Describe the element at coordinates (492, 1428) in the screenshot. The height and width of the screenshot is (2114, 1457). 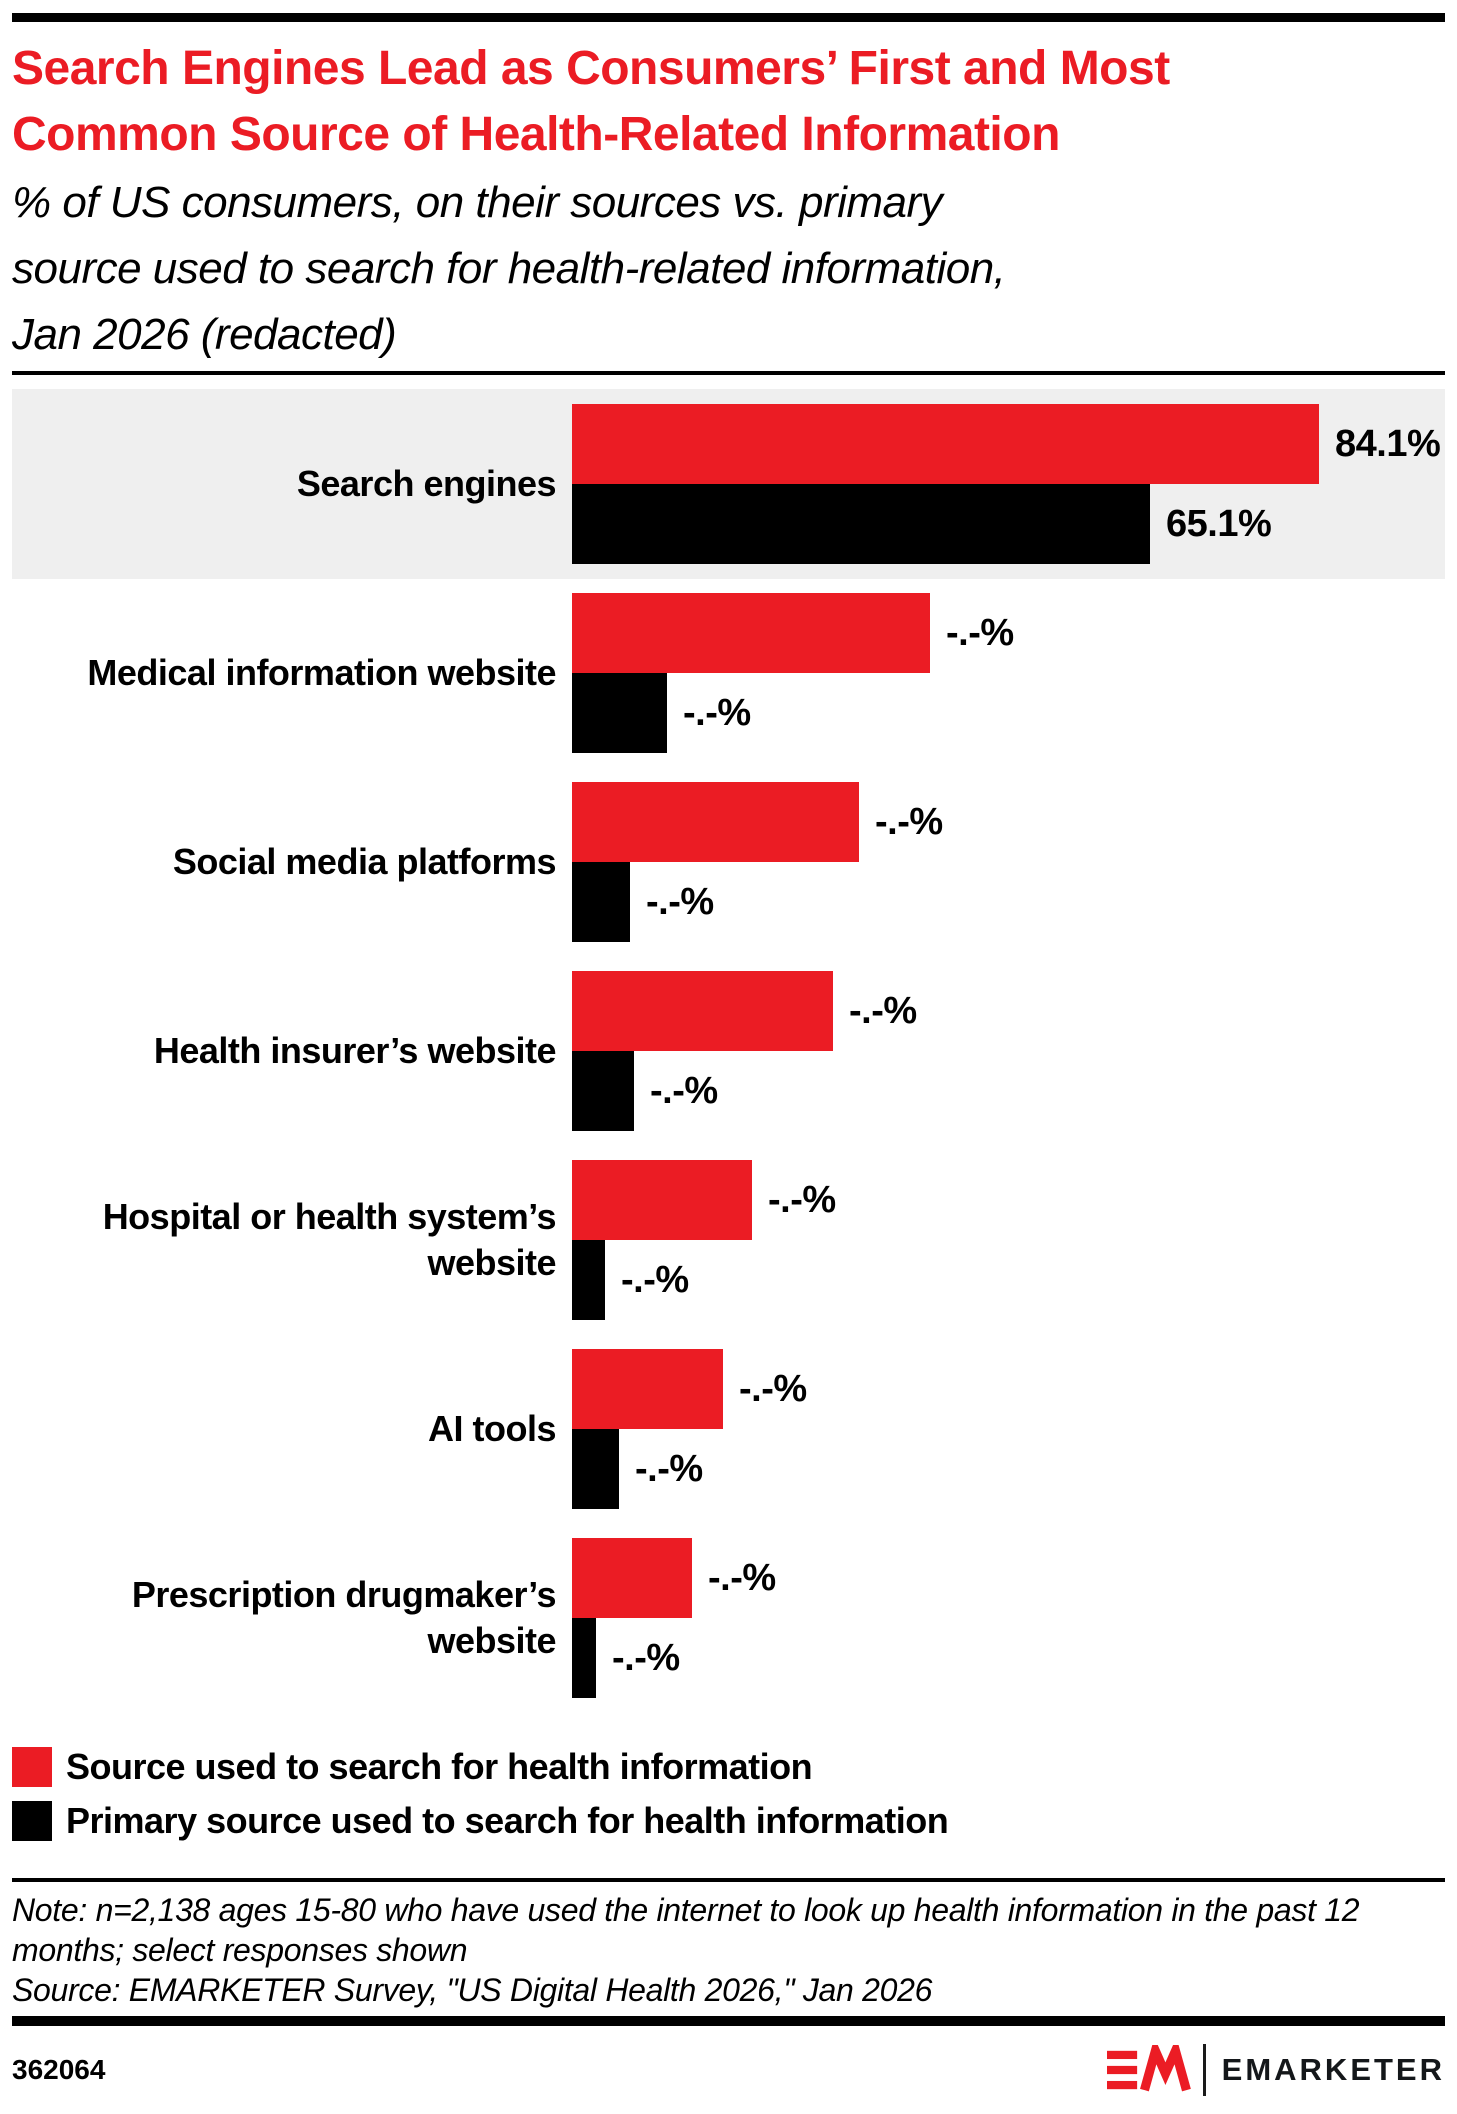
I see `category-label: AI tools` at that location.